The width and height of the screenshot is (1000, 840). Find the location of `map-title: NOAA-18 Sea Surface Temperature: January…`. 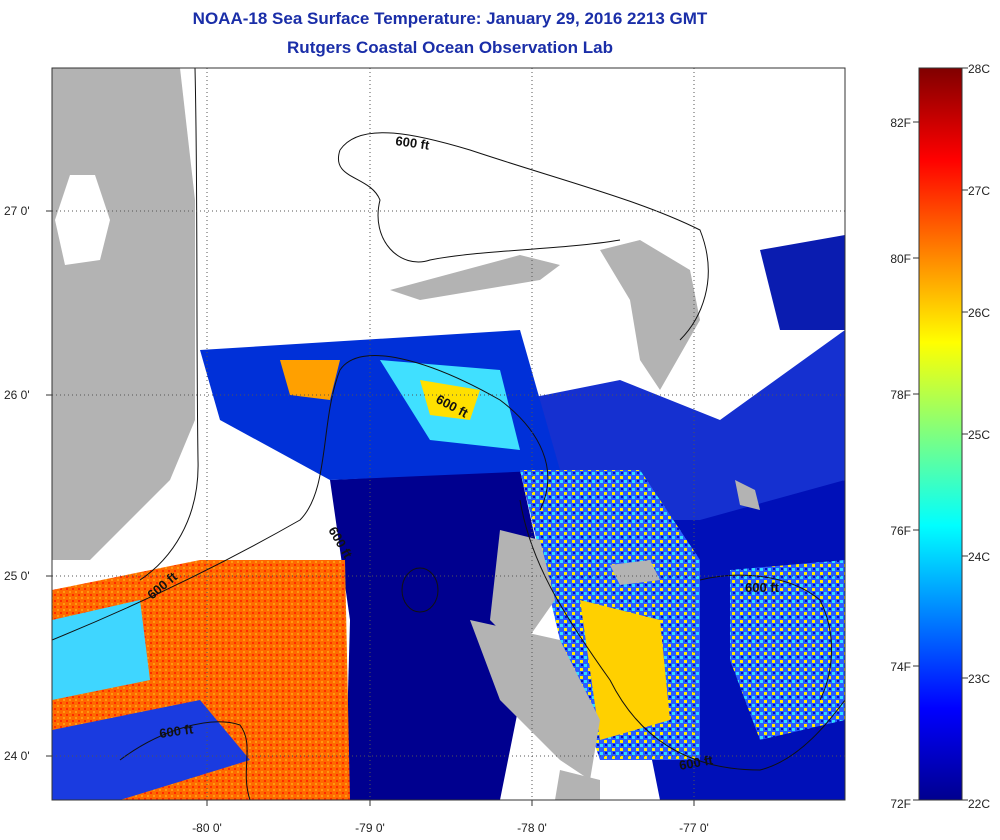

map-title: NOAA-18 Sea Surface Temperature: January… is located at coordinates (450, 18).